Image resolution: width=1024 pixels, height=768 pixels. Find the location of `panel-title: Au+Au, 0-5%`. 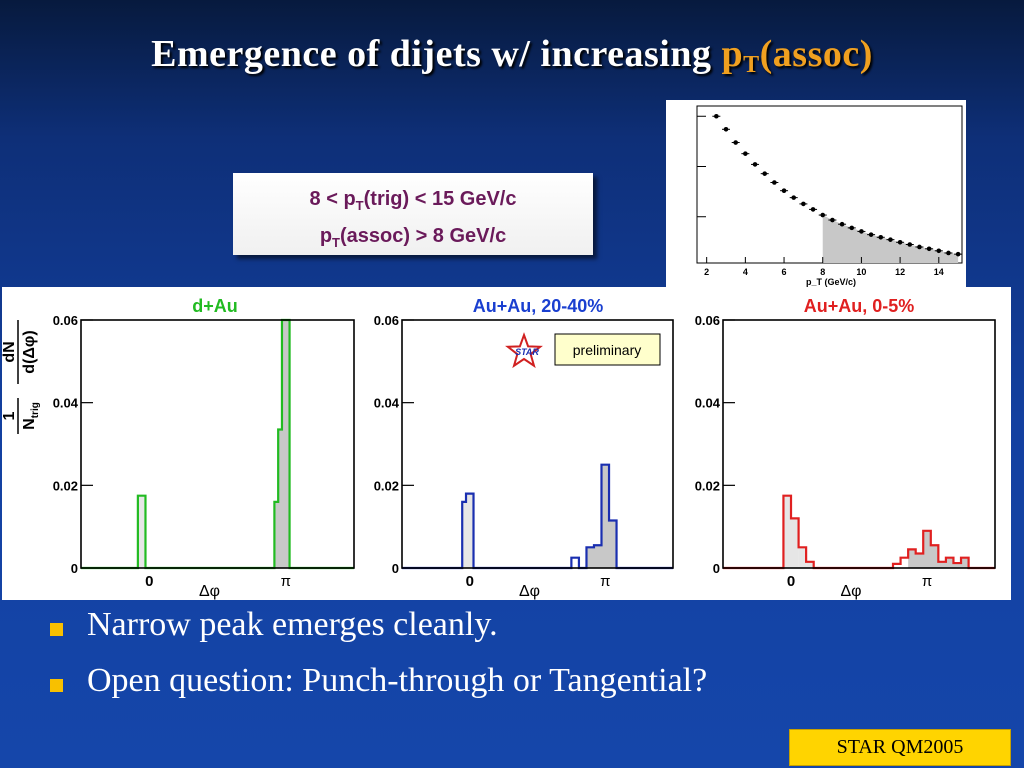

panel-title: Au+Au, 0-5% is located at coordinates (859, 306).